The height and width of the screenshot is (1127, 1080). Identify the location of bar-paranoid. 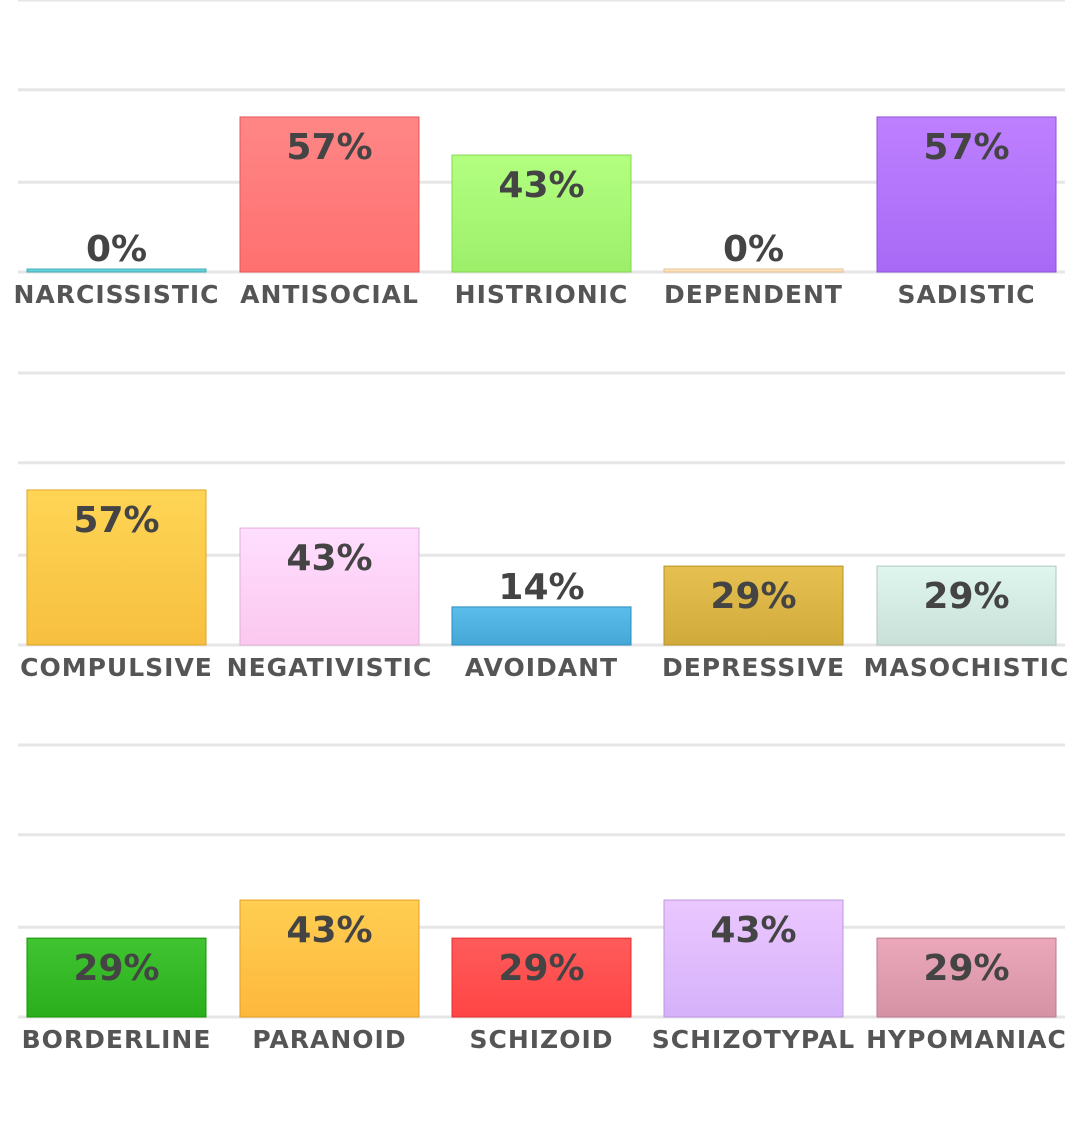
(329, 958).